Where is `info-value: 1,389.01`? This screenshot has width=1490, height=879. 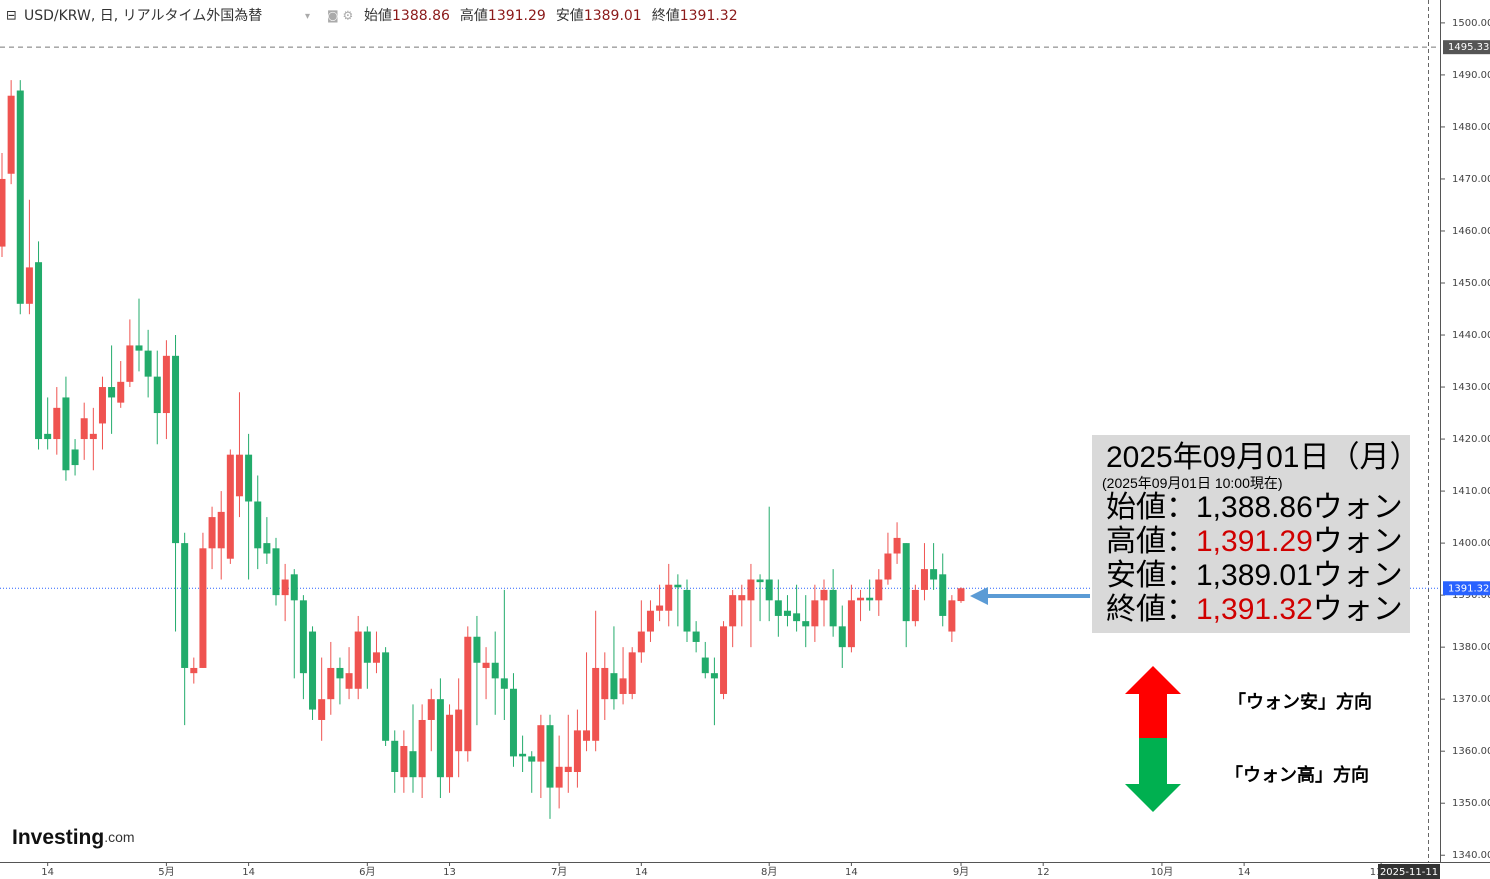
info-value: 1,389.01 is located at coordinates (1254, 575).